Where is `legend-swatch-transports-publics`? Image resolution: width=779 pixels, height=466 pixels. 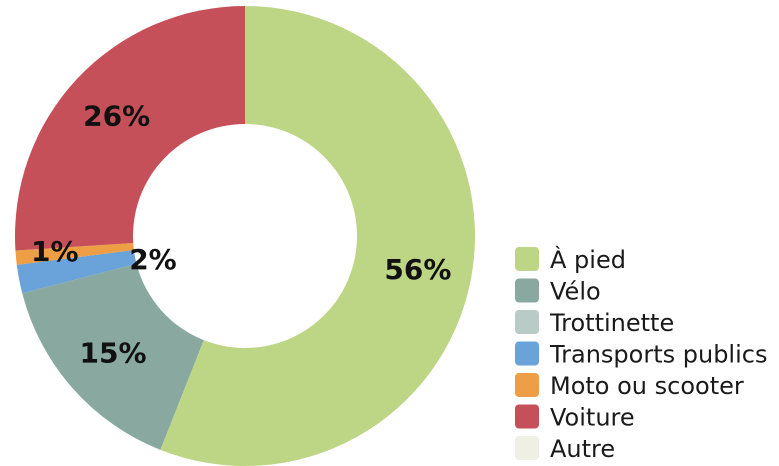 legend-swatch-transports-publics is located at coordinates (527, 353).